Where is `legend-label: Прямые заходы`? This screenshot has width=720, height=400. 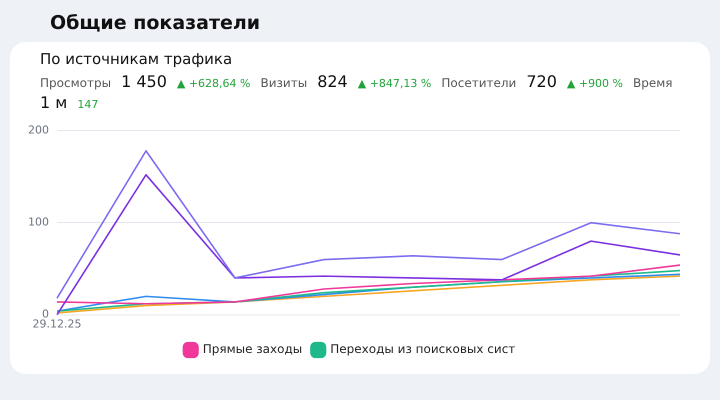
legend-label: Прямые заходы is located at coordinates (252, 349).